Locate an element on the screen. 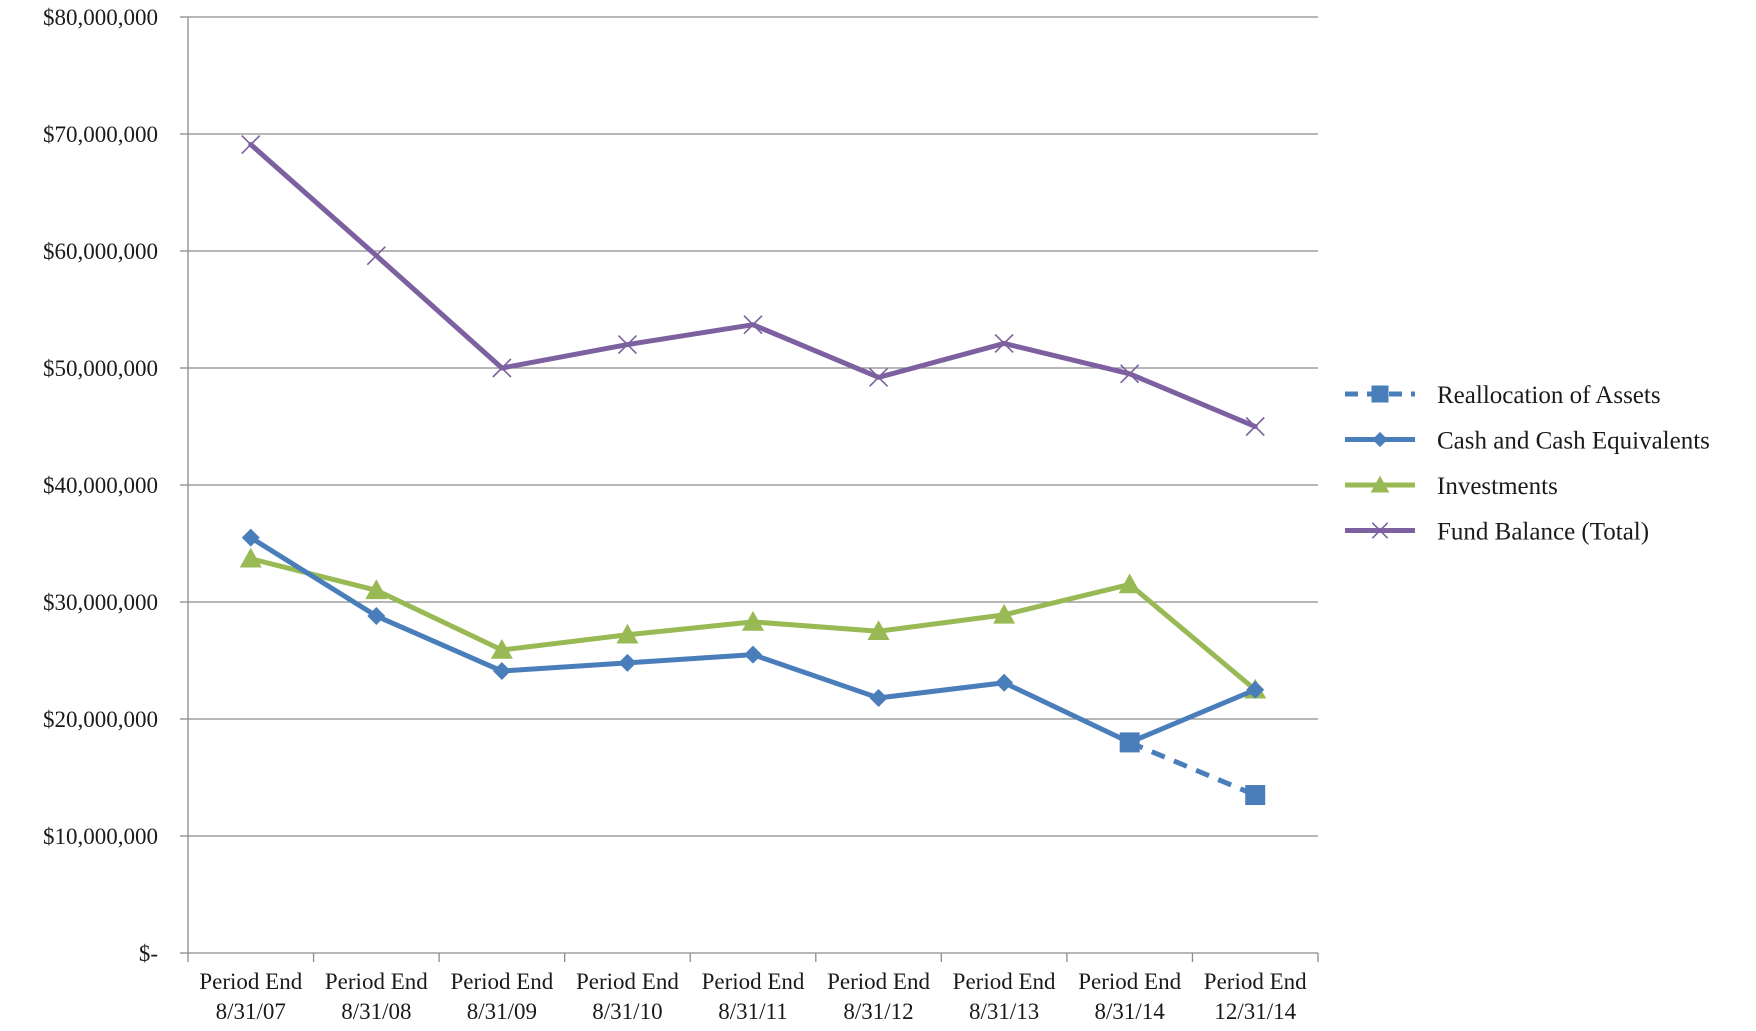 This screenshot has width=1756, height=1031. data-point-reallocation-of-assets is located at coordinates (1255, 795).